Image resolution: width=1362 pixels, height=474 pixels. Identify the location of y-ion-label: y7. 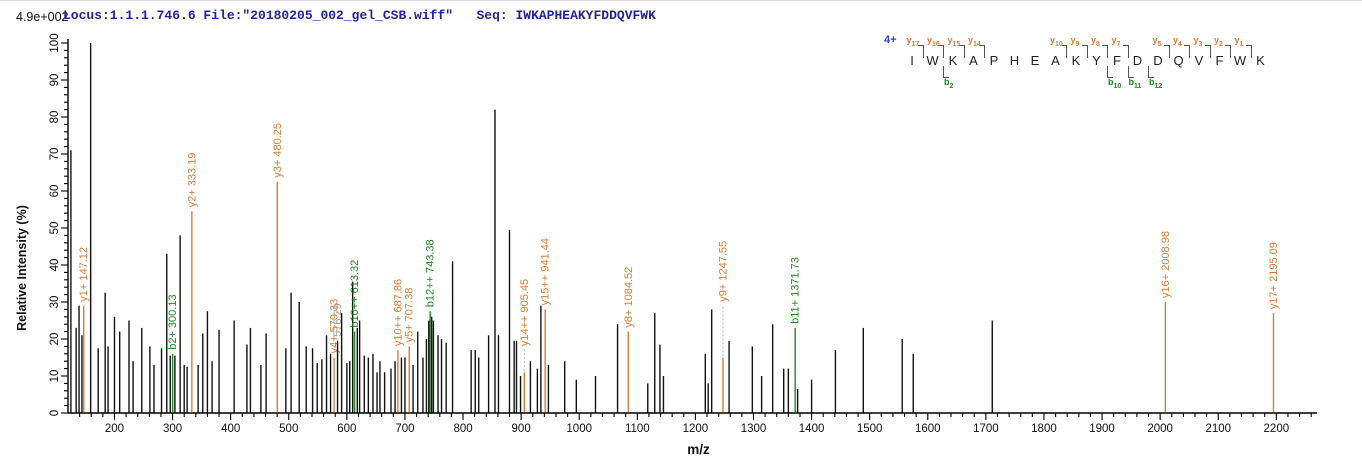
(1116, 41).